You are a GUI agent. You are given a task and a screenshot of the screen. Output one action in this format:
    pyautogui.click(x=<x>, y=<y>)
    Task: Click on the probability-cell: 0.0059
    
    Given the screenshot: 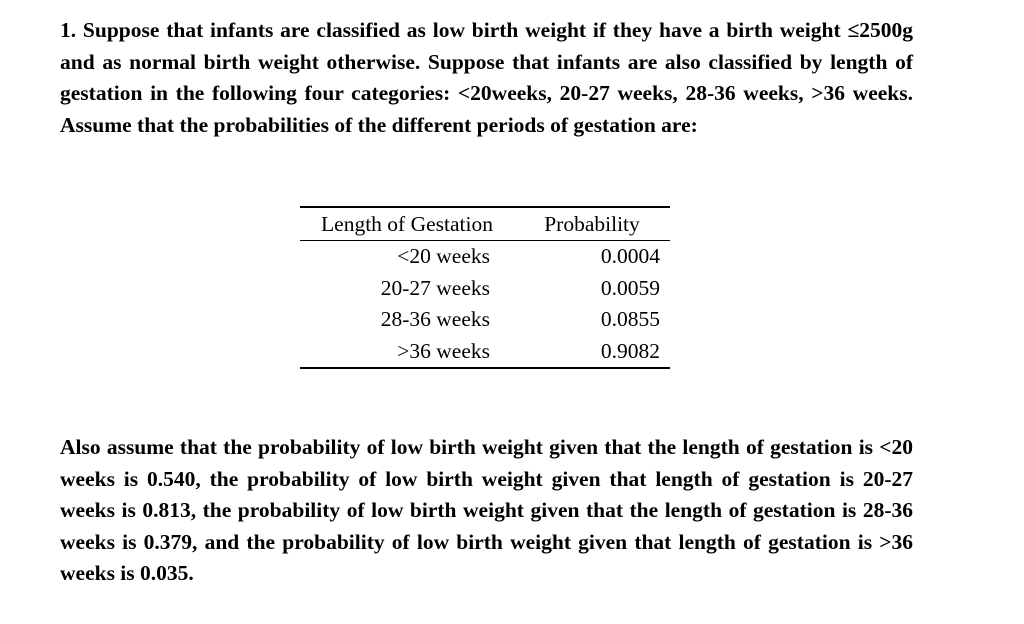 What is the action you would take?
    pyautogui.click(x=630, y=287)
    